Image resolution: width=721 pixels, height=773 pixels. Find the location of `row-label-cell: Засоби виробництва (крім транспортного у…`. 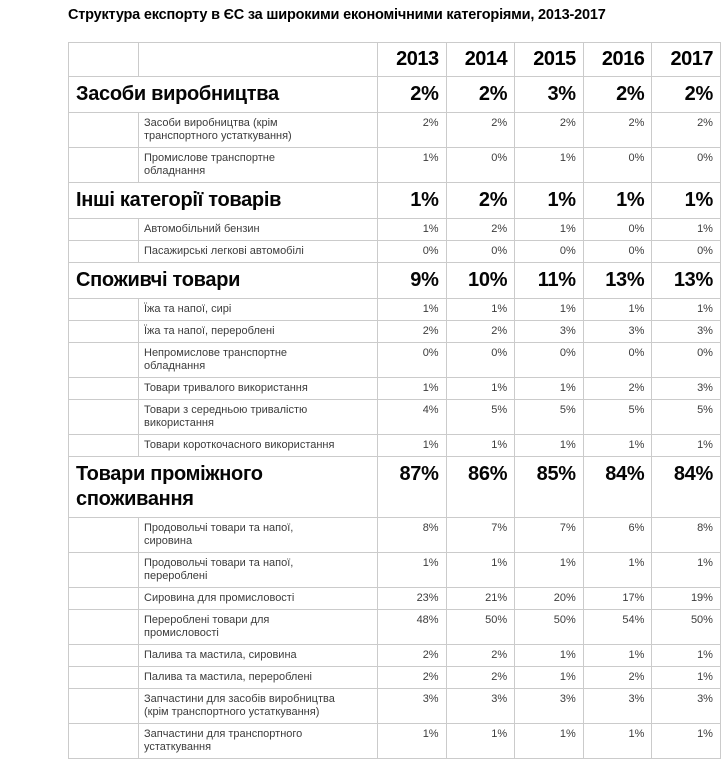

row-label-cell: Засоби виробництва (крім транспортного у… is located at coordinates (258, 130).